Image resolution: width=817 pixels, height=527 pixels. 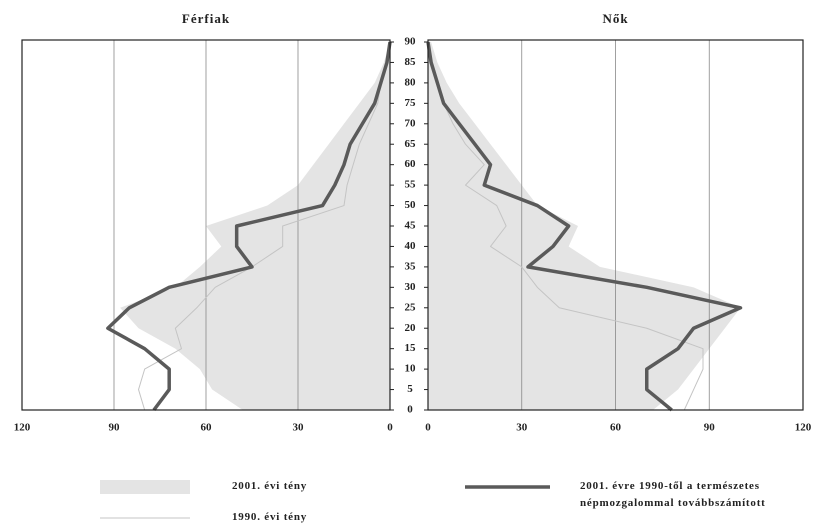 What do you see at coordinates (411, 287) in the screenshot?
I see `y-tick-label: 30` at bounding box center [411, 287].